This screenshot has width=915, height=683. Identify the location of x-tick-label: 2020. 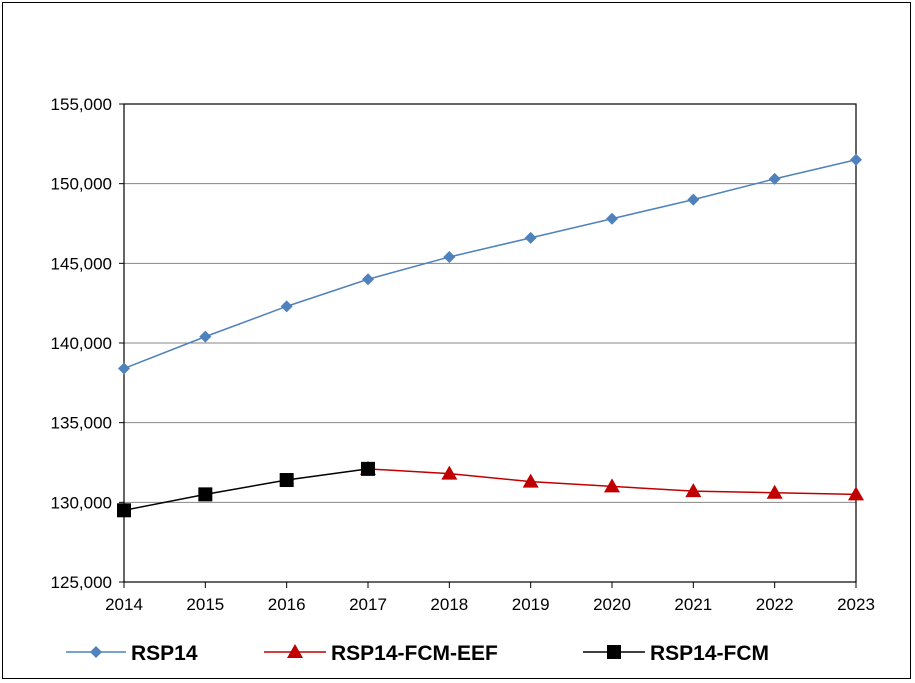
(612, 604).